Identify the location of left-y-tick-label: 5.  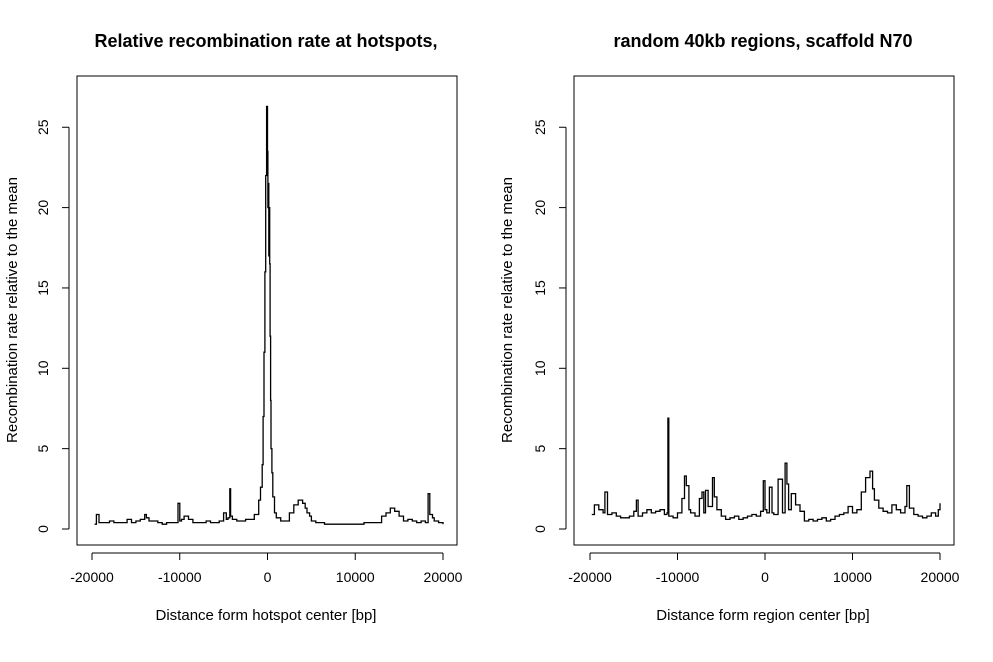
(43, 449).